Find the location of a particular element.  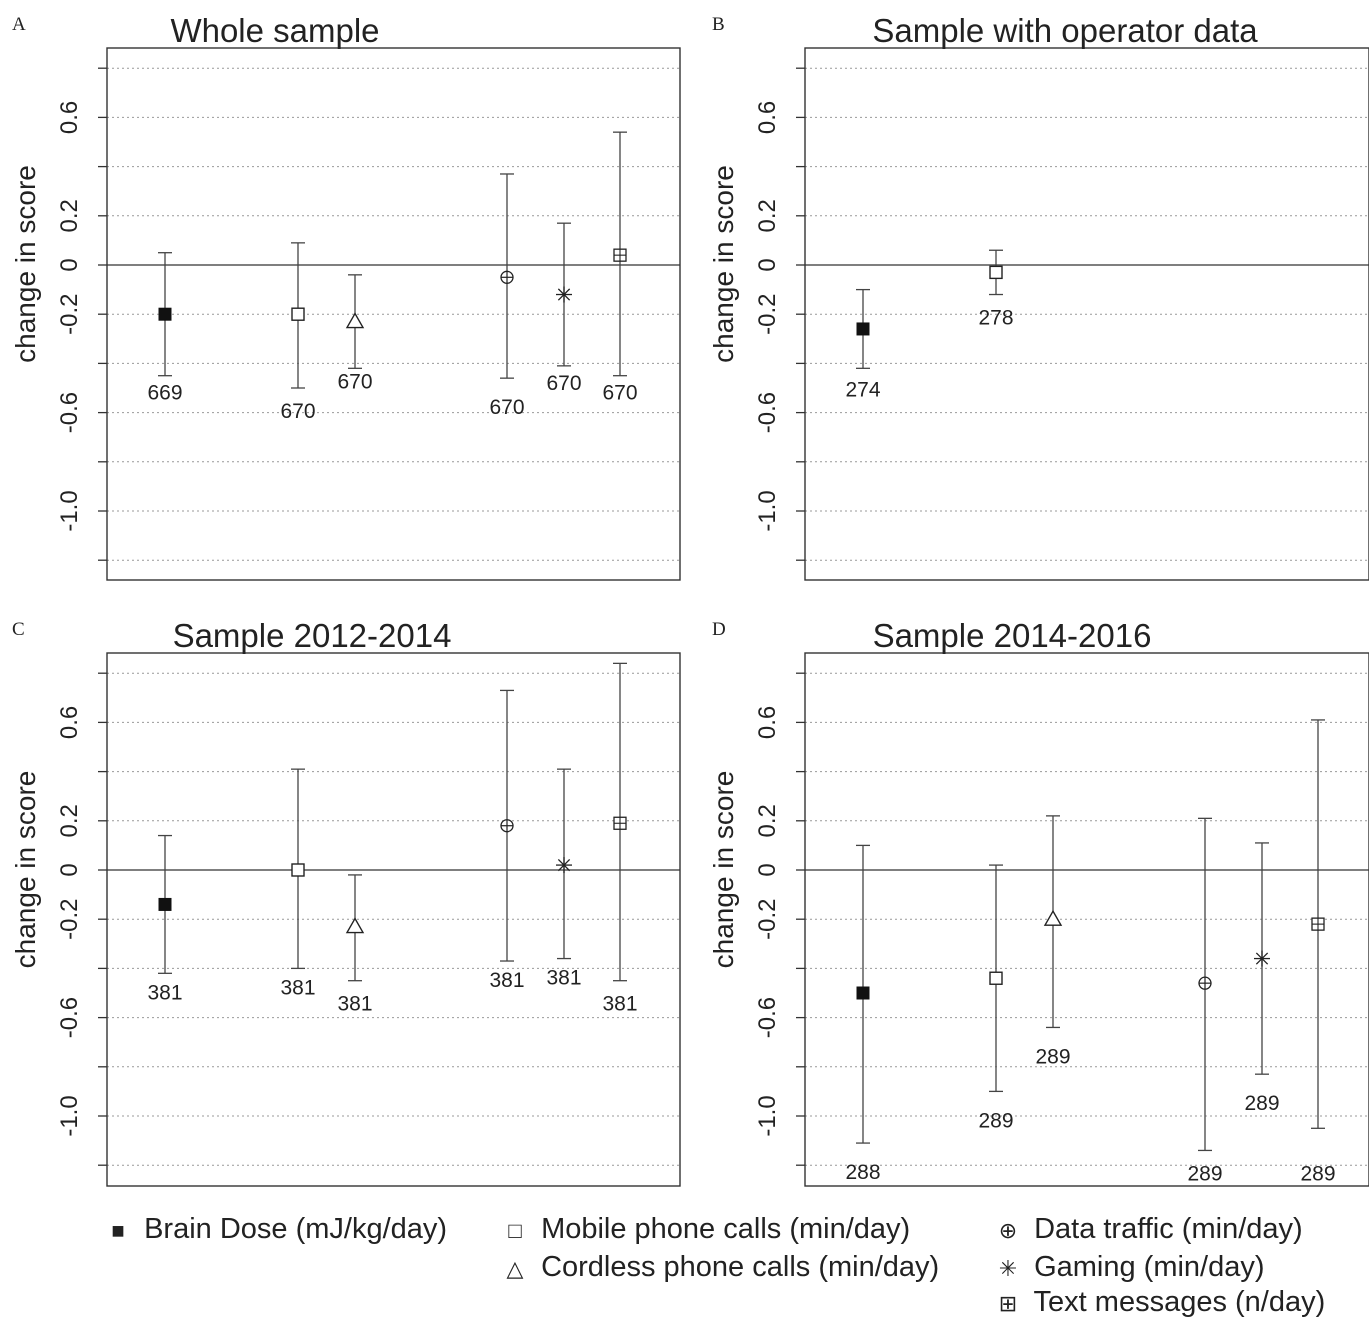

estimate-filled-square: 274 is located at coordinates (863, 344).